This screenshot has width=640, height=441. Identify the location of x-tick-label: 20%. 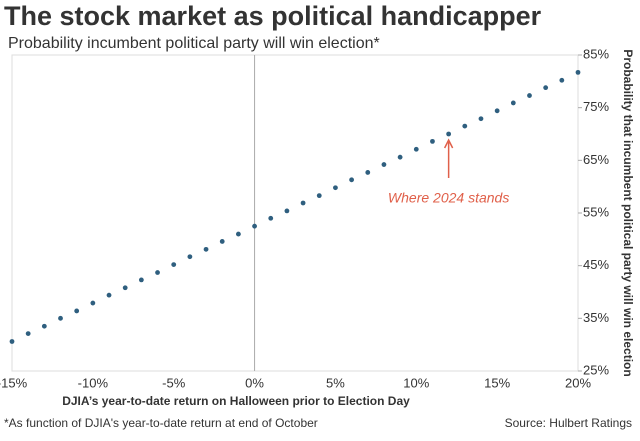
(578, 382).